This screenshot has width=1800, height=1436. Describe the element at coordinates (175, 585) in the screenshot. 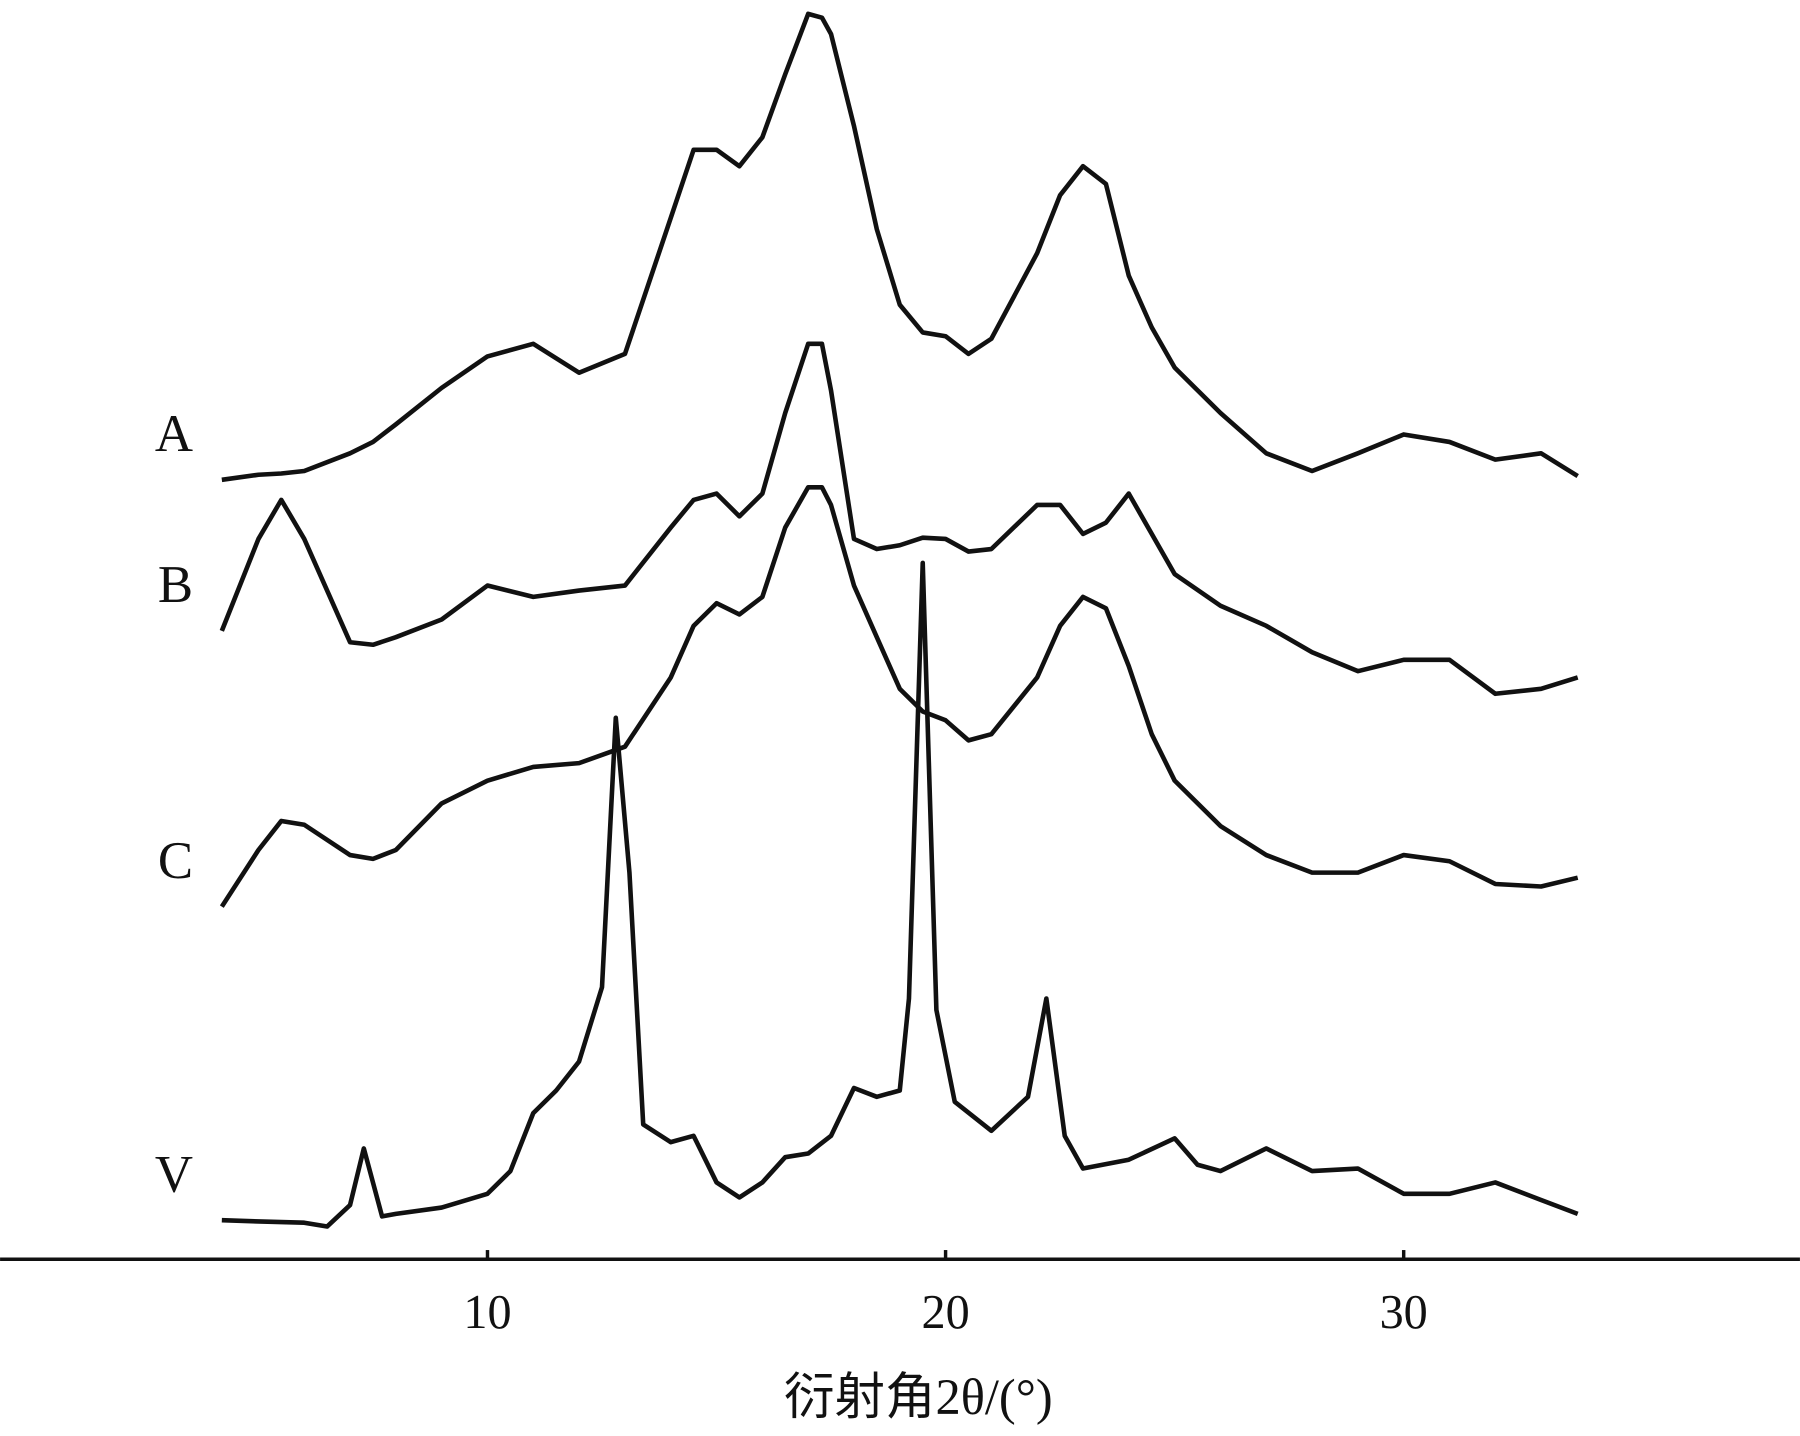

I see `series-label: B` at that location.